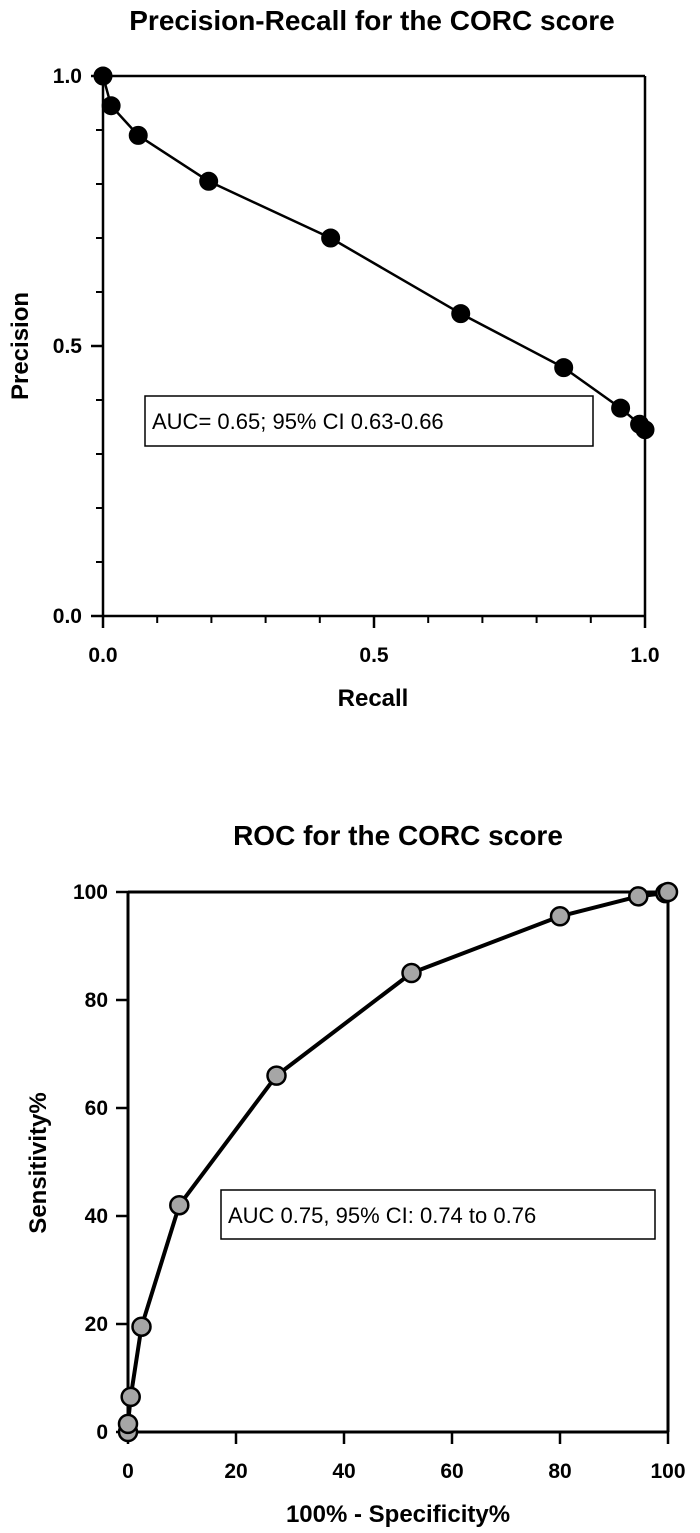 The width and height of the screenshot is (700, 1533). What do you see at coordinates (67, 616) in the screenshot?
I see `y-tick-label: 0.0` at bounding box center [67, 616].